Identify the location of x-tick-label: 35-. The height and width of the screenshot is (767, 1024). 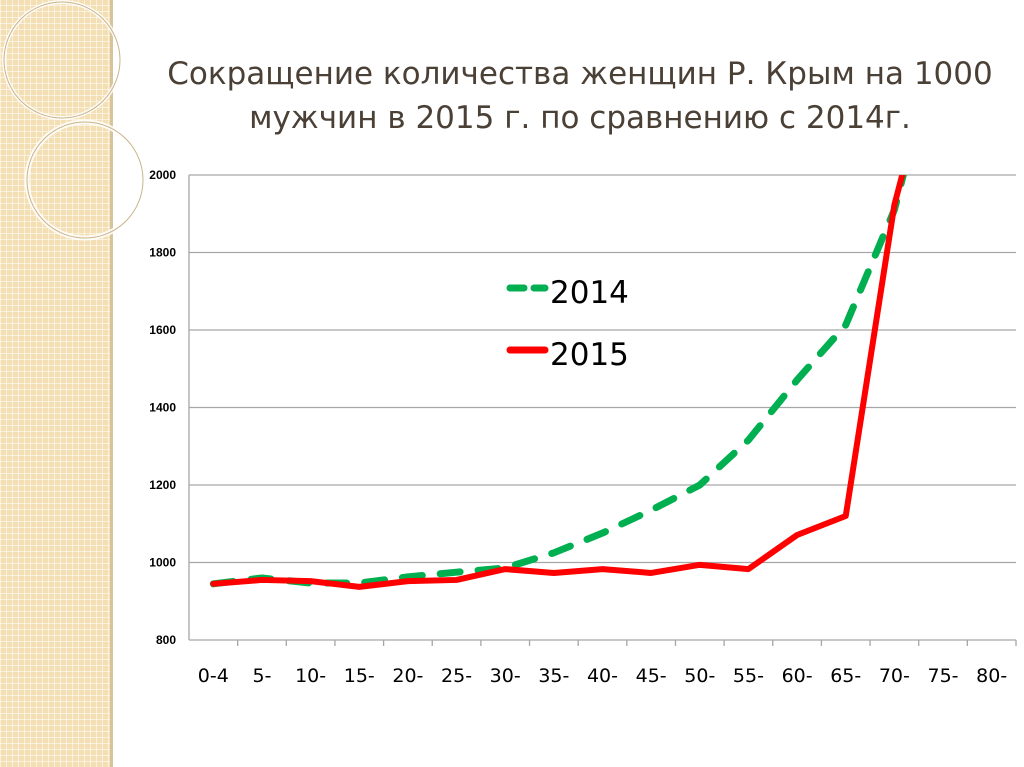
(553, 676).